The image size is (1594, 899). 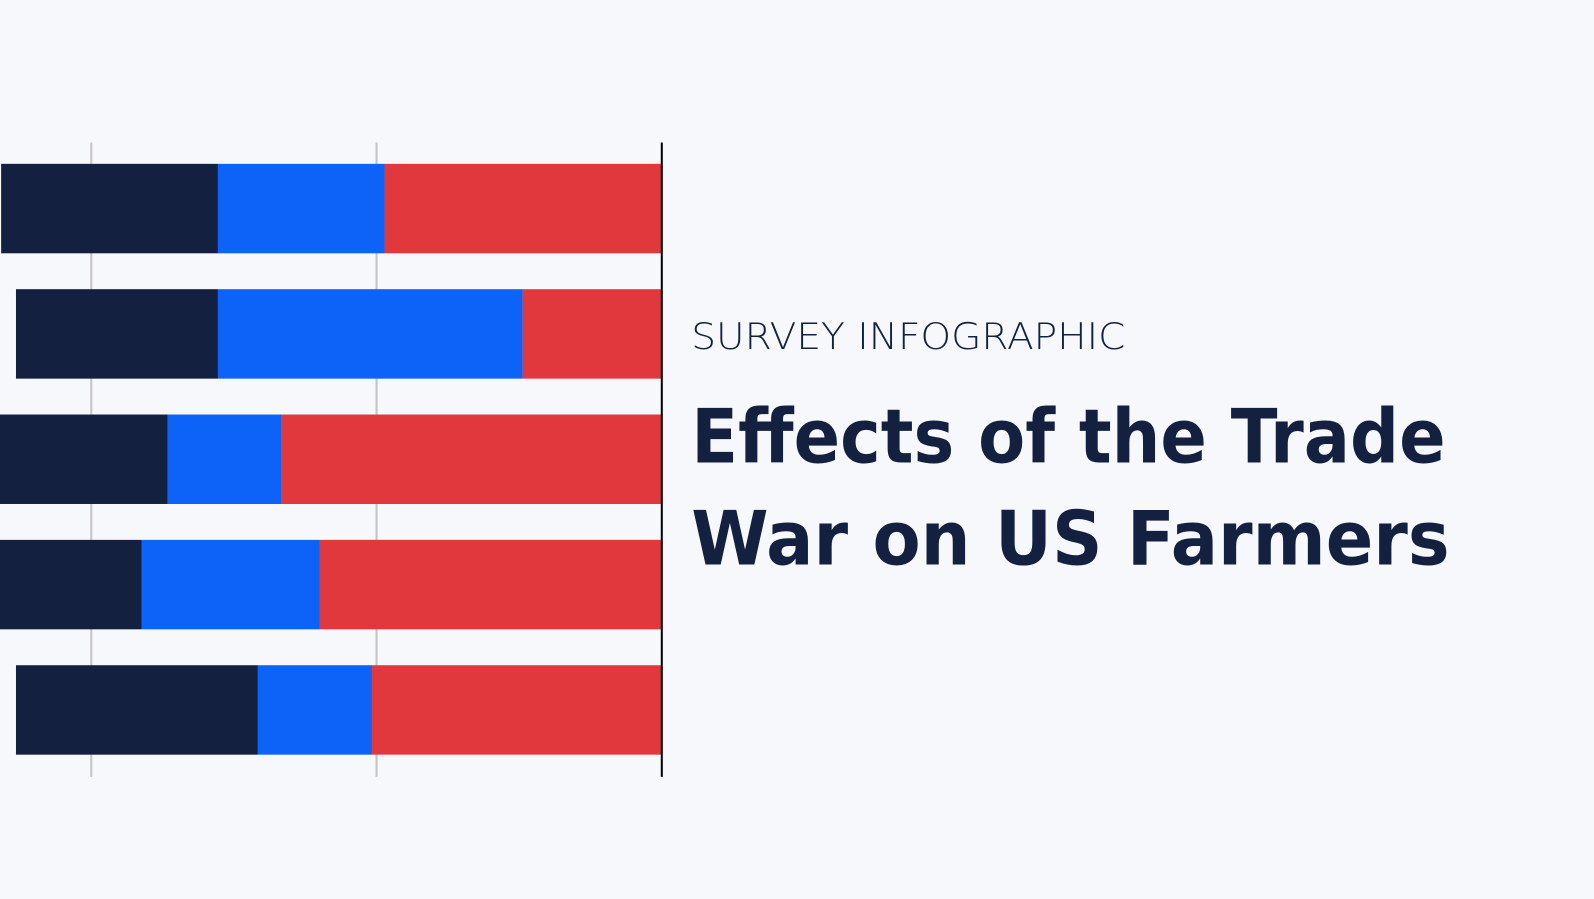 What do you see at coordinates (908, 336) in the screenshot?
I see `overline: SURVEY INFOGRAPHIC` at bounding box center [908, 336].